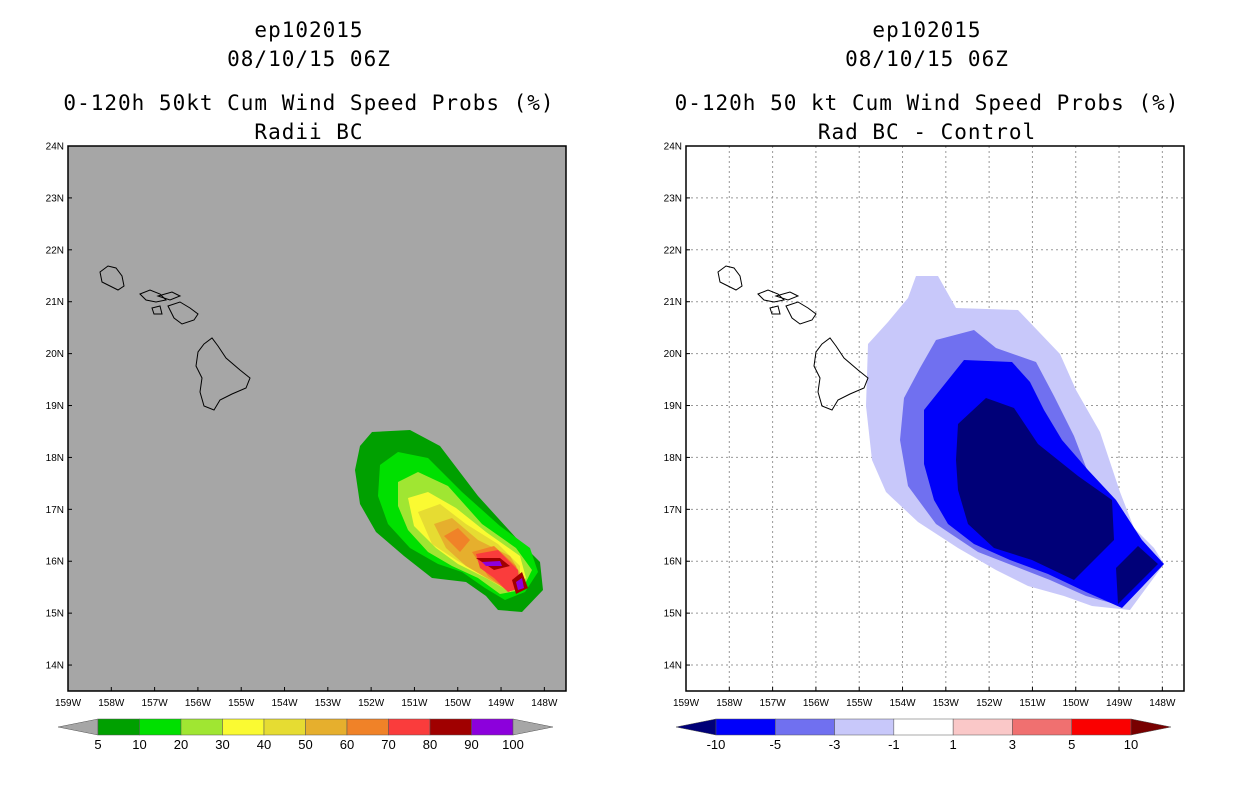  Describe the element at coordinates (471, 744) in the screenshot. I see `colorbar-label: 90` at that location.